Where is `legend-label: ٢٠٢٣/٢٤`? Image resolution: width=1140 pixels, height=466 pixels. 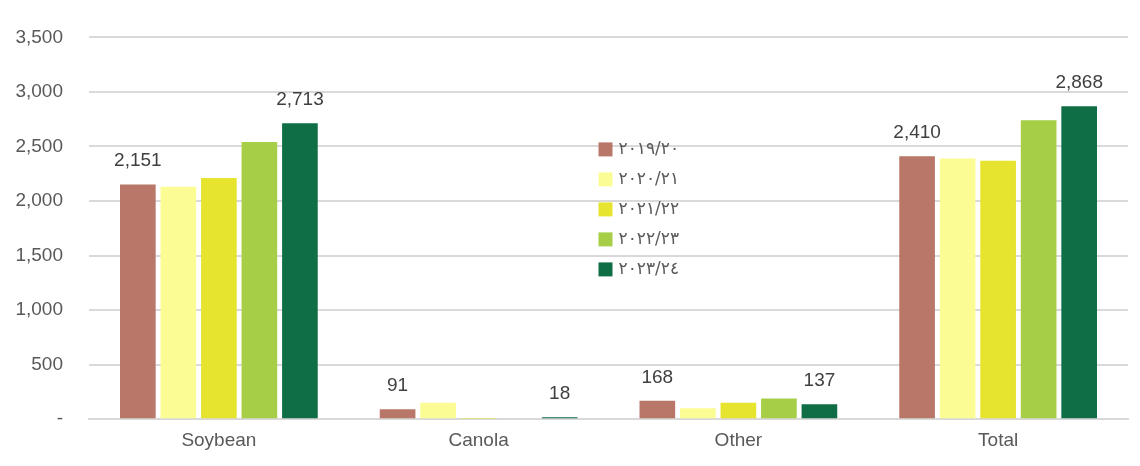
legend-label: ٢٠٢٣/٢٤ is located at coordinates (649, 267).